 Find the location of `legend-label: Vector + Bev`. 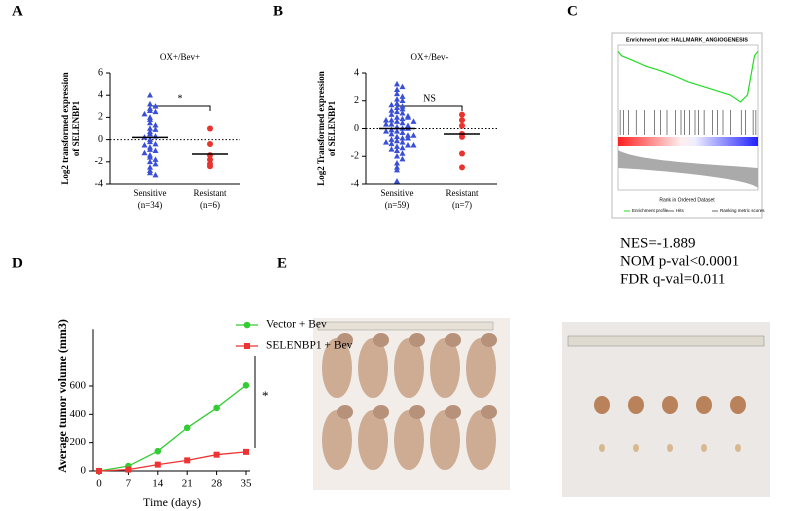

legend-label: Vector + Bev is located at coordinates (296, 325).